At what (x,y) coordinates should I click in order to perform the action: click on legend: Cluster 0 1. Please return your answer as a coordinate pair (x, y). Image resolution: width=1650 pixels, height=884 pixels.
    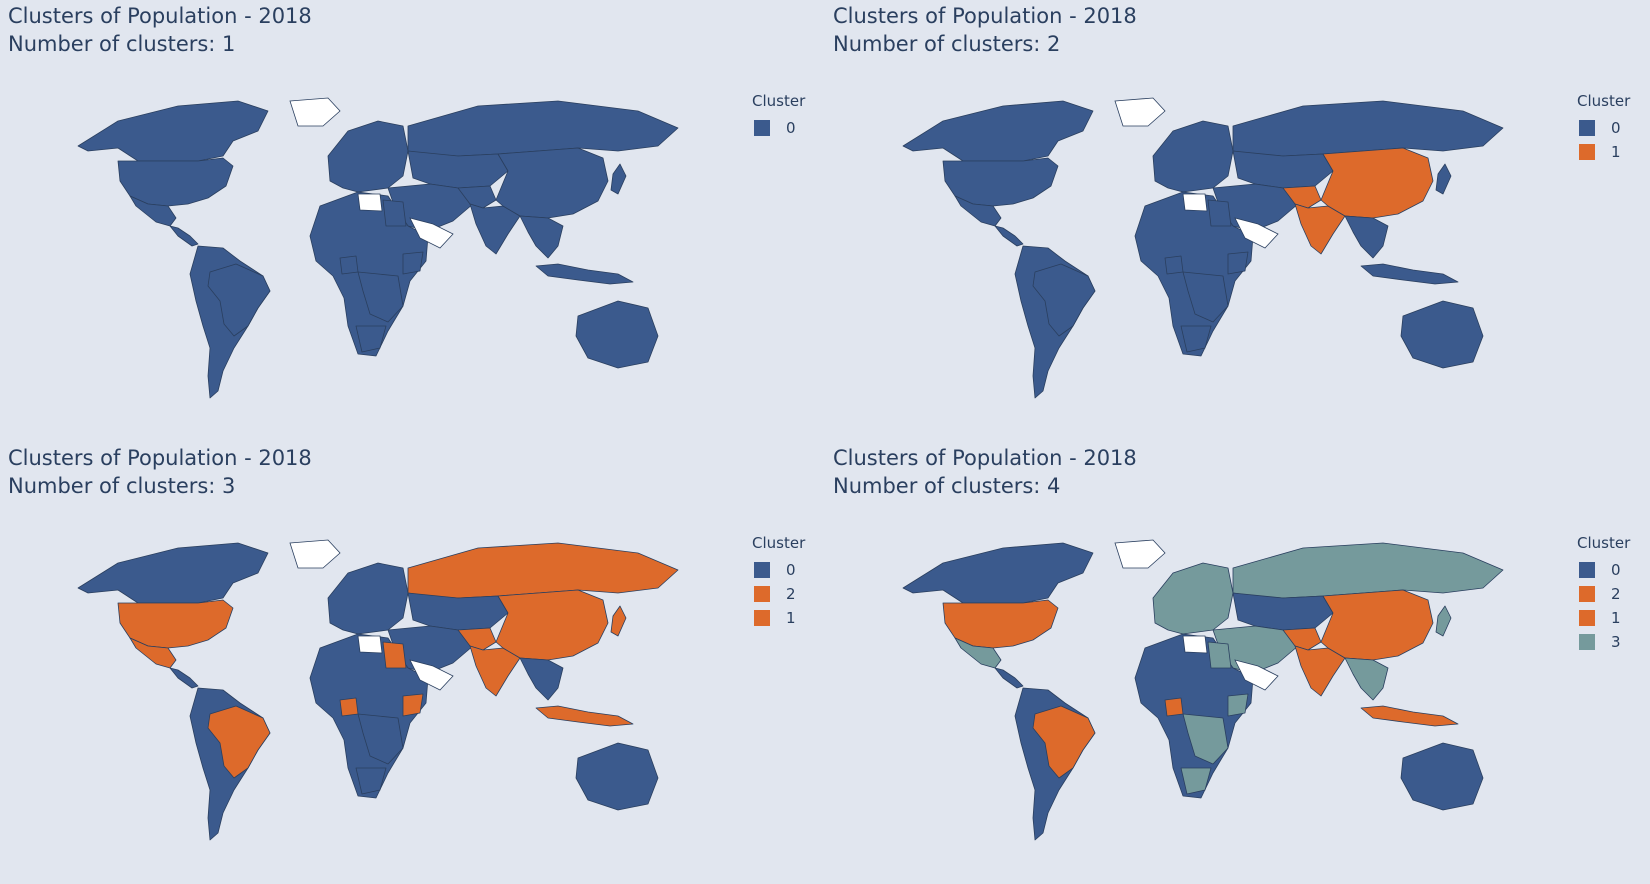
    Looking at the image, I should click on (1603, 128).